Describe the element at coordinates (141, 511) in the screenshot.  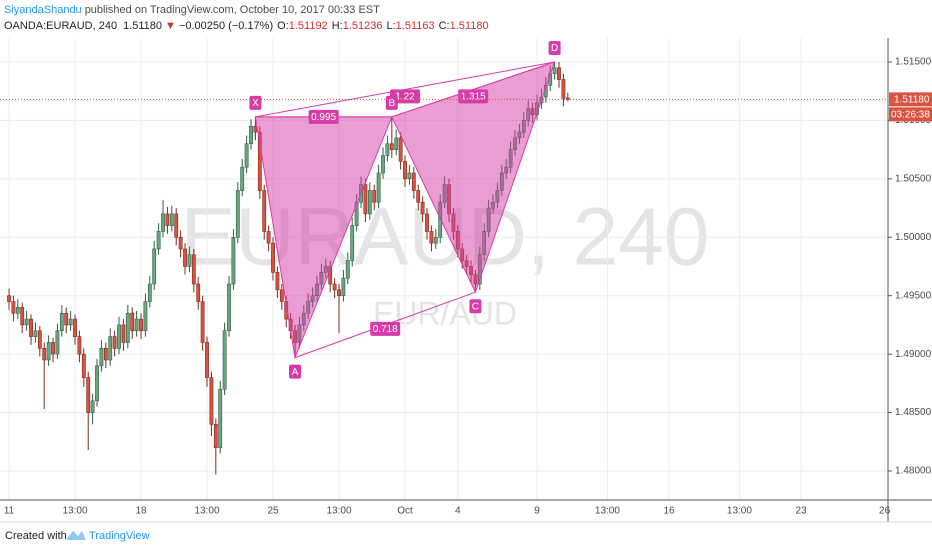
I see `x-tick-label: 18` at that location.